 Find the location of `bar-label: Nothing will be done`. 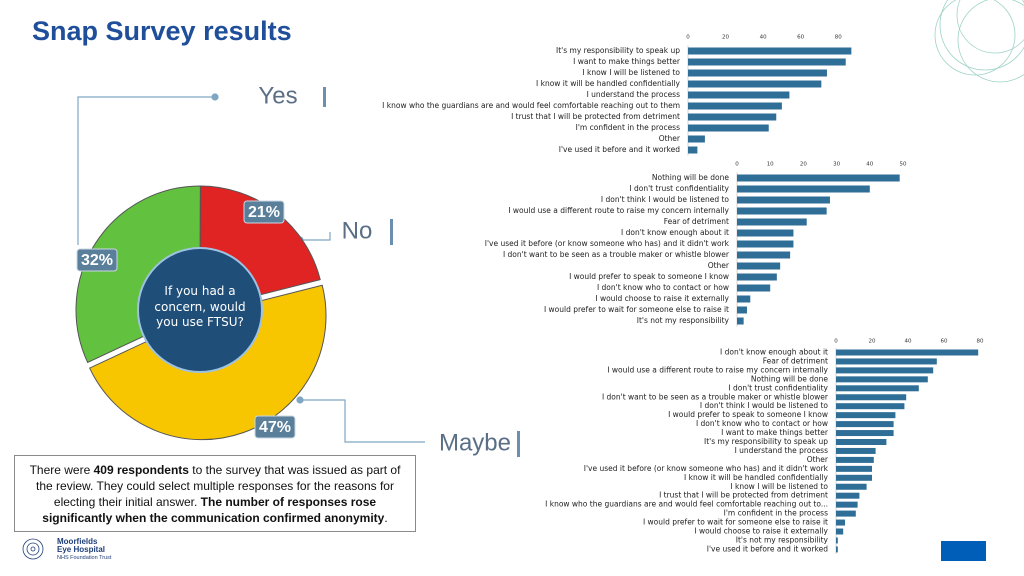

bar-label: Nothing will be done is located at coordinates (790, 378).